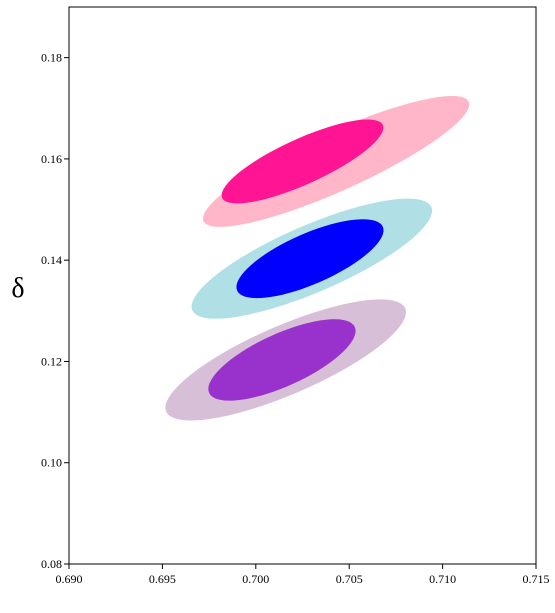 This screenshot has width=555, height=613. I want to click on series-2-inner-region, so click(310, 259).